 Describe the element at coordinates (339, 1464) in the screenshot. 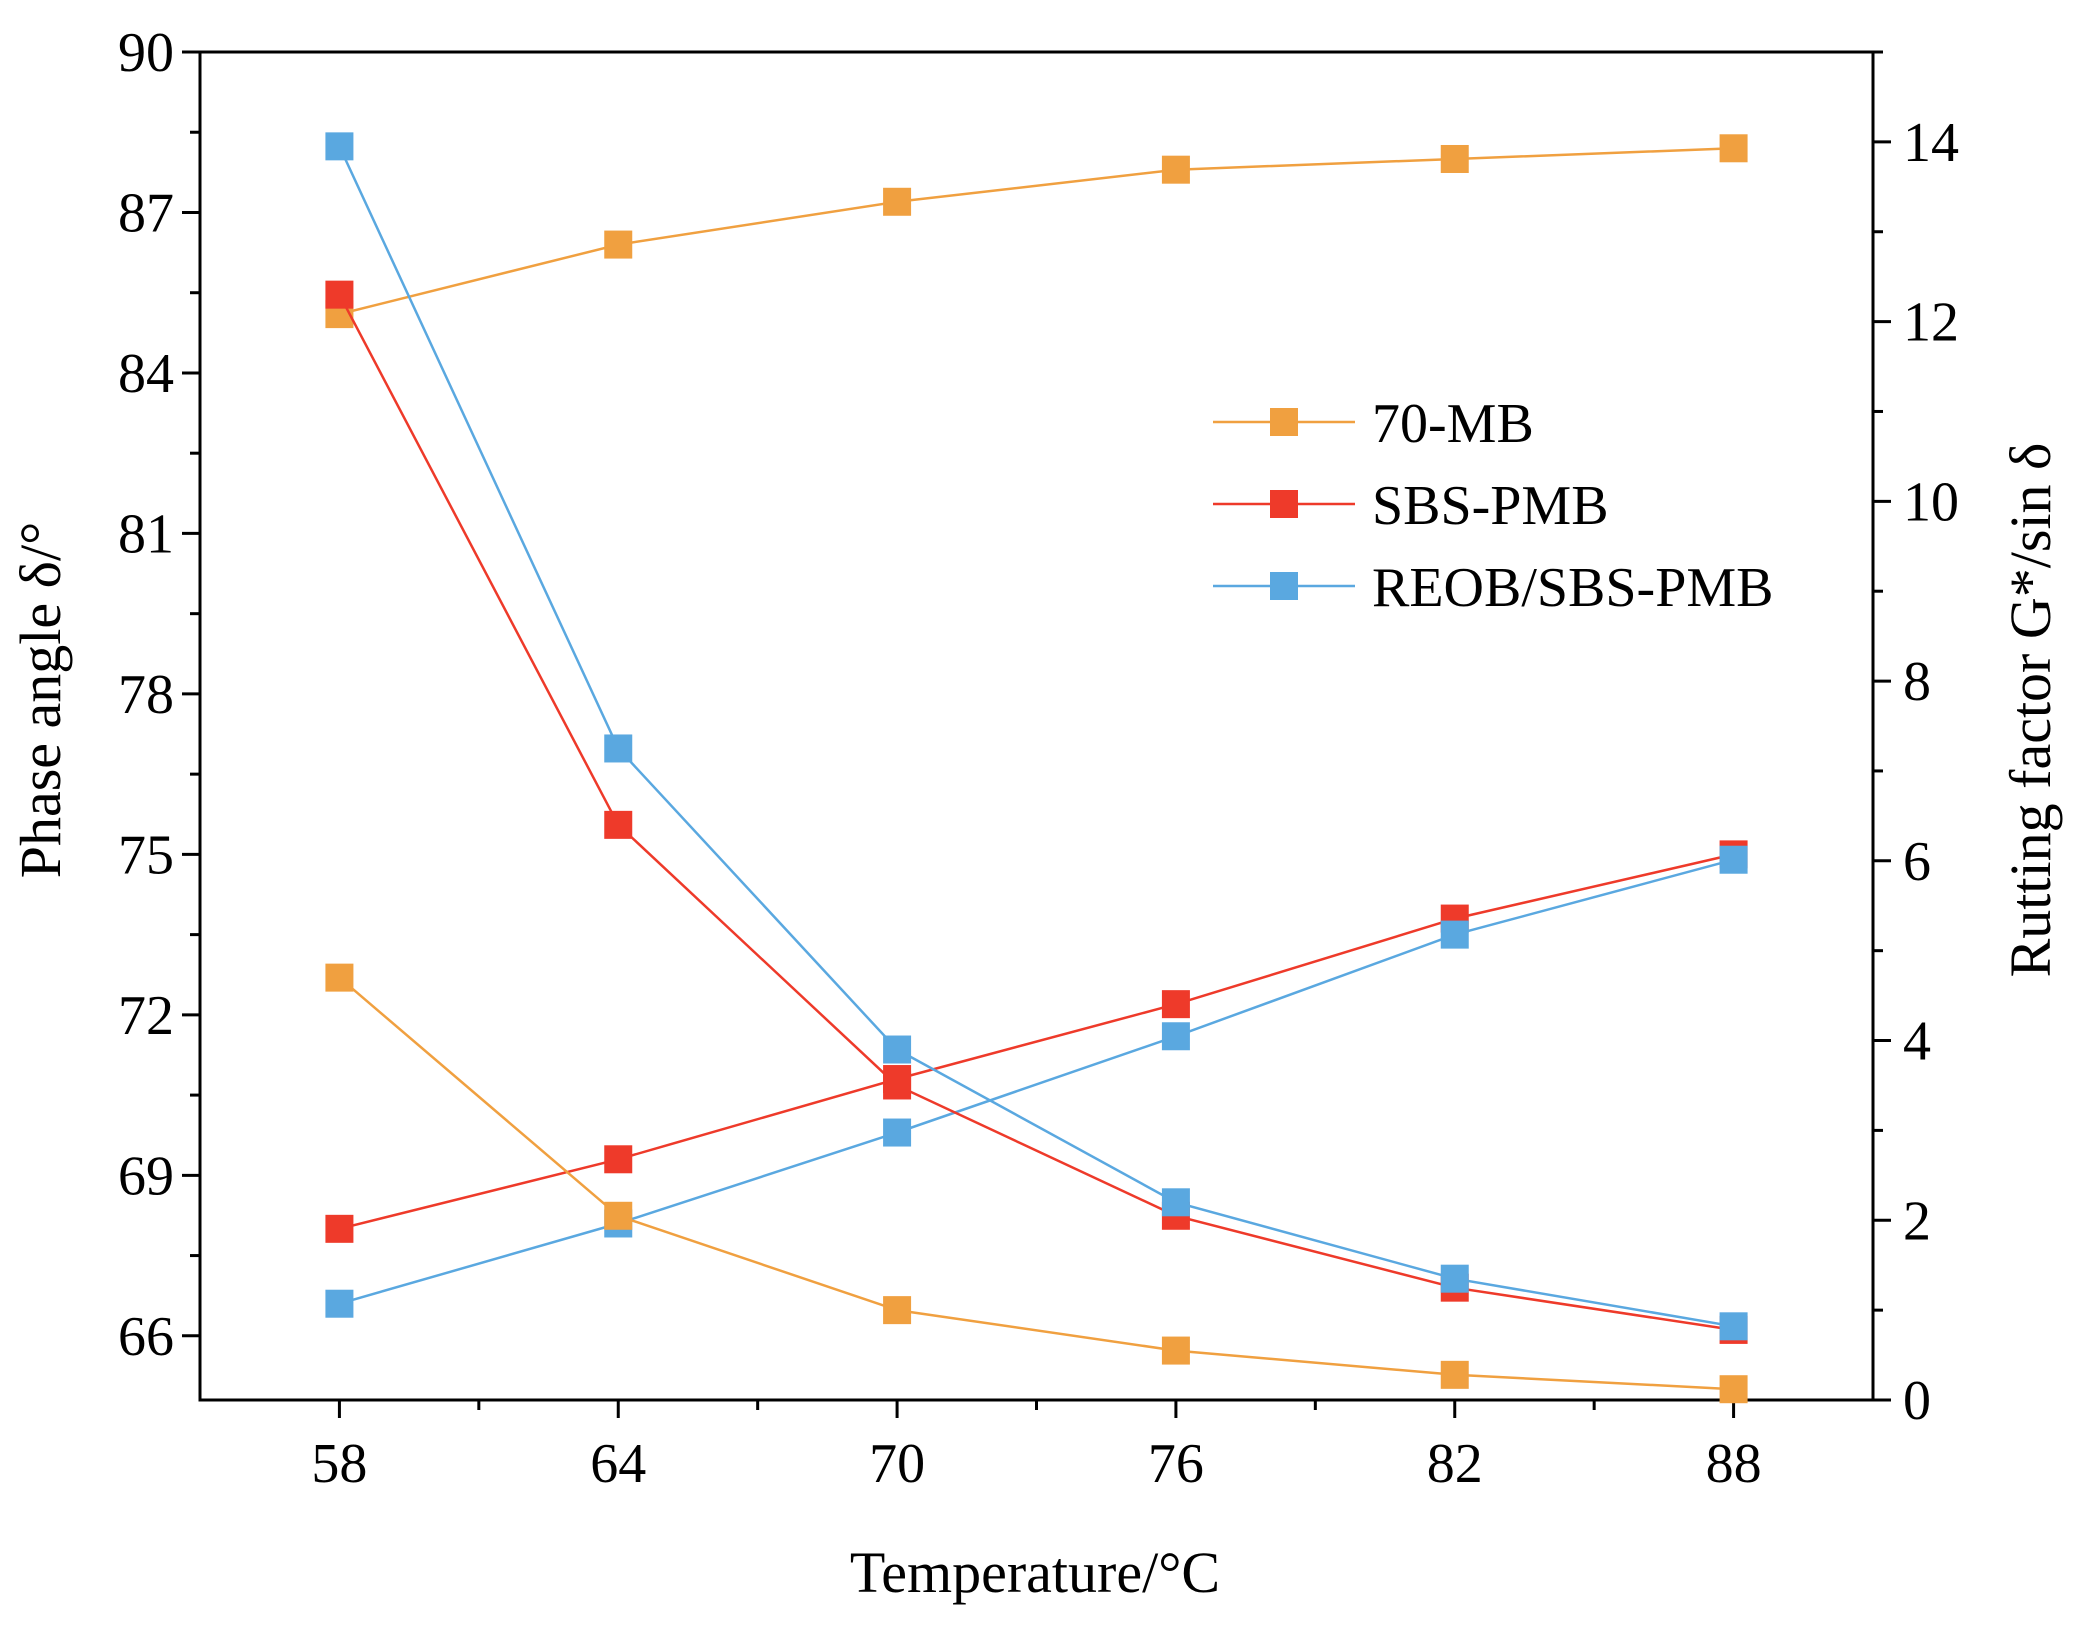

I see `x-tick-label: 58` at that location.